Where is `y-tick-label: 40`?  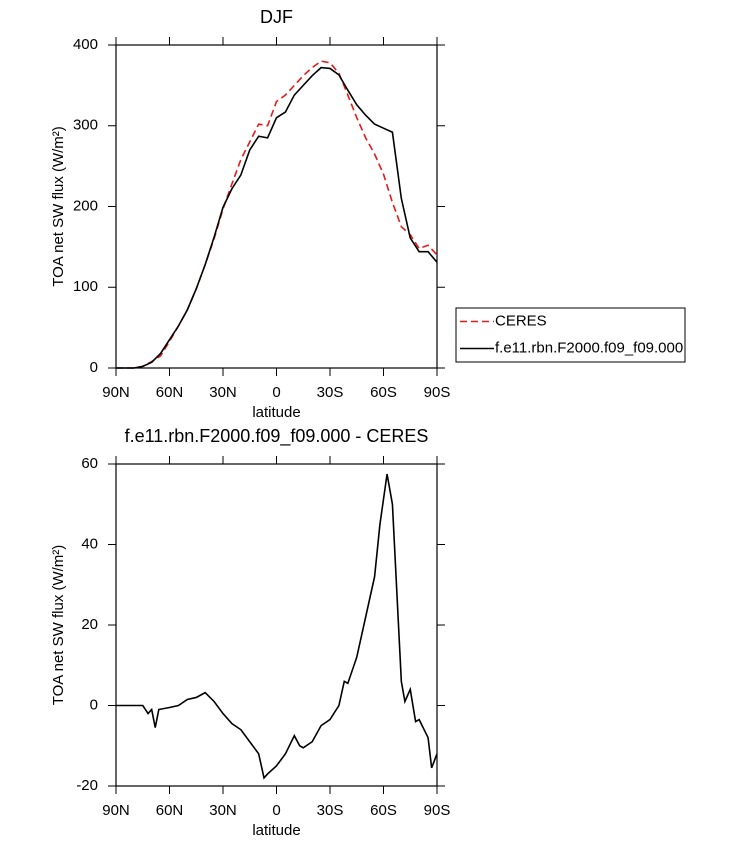
y-tick-label: 40 is located at coordinates (89, 543).